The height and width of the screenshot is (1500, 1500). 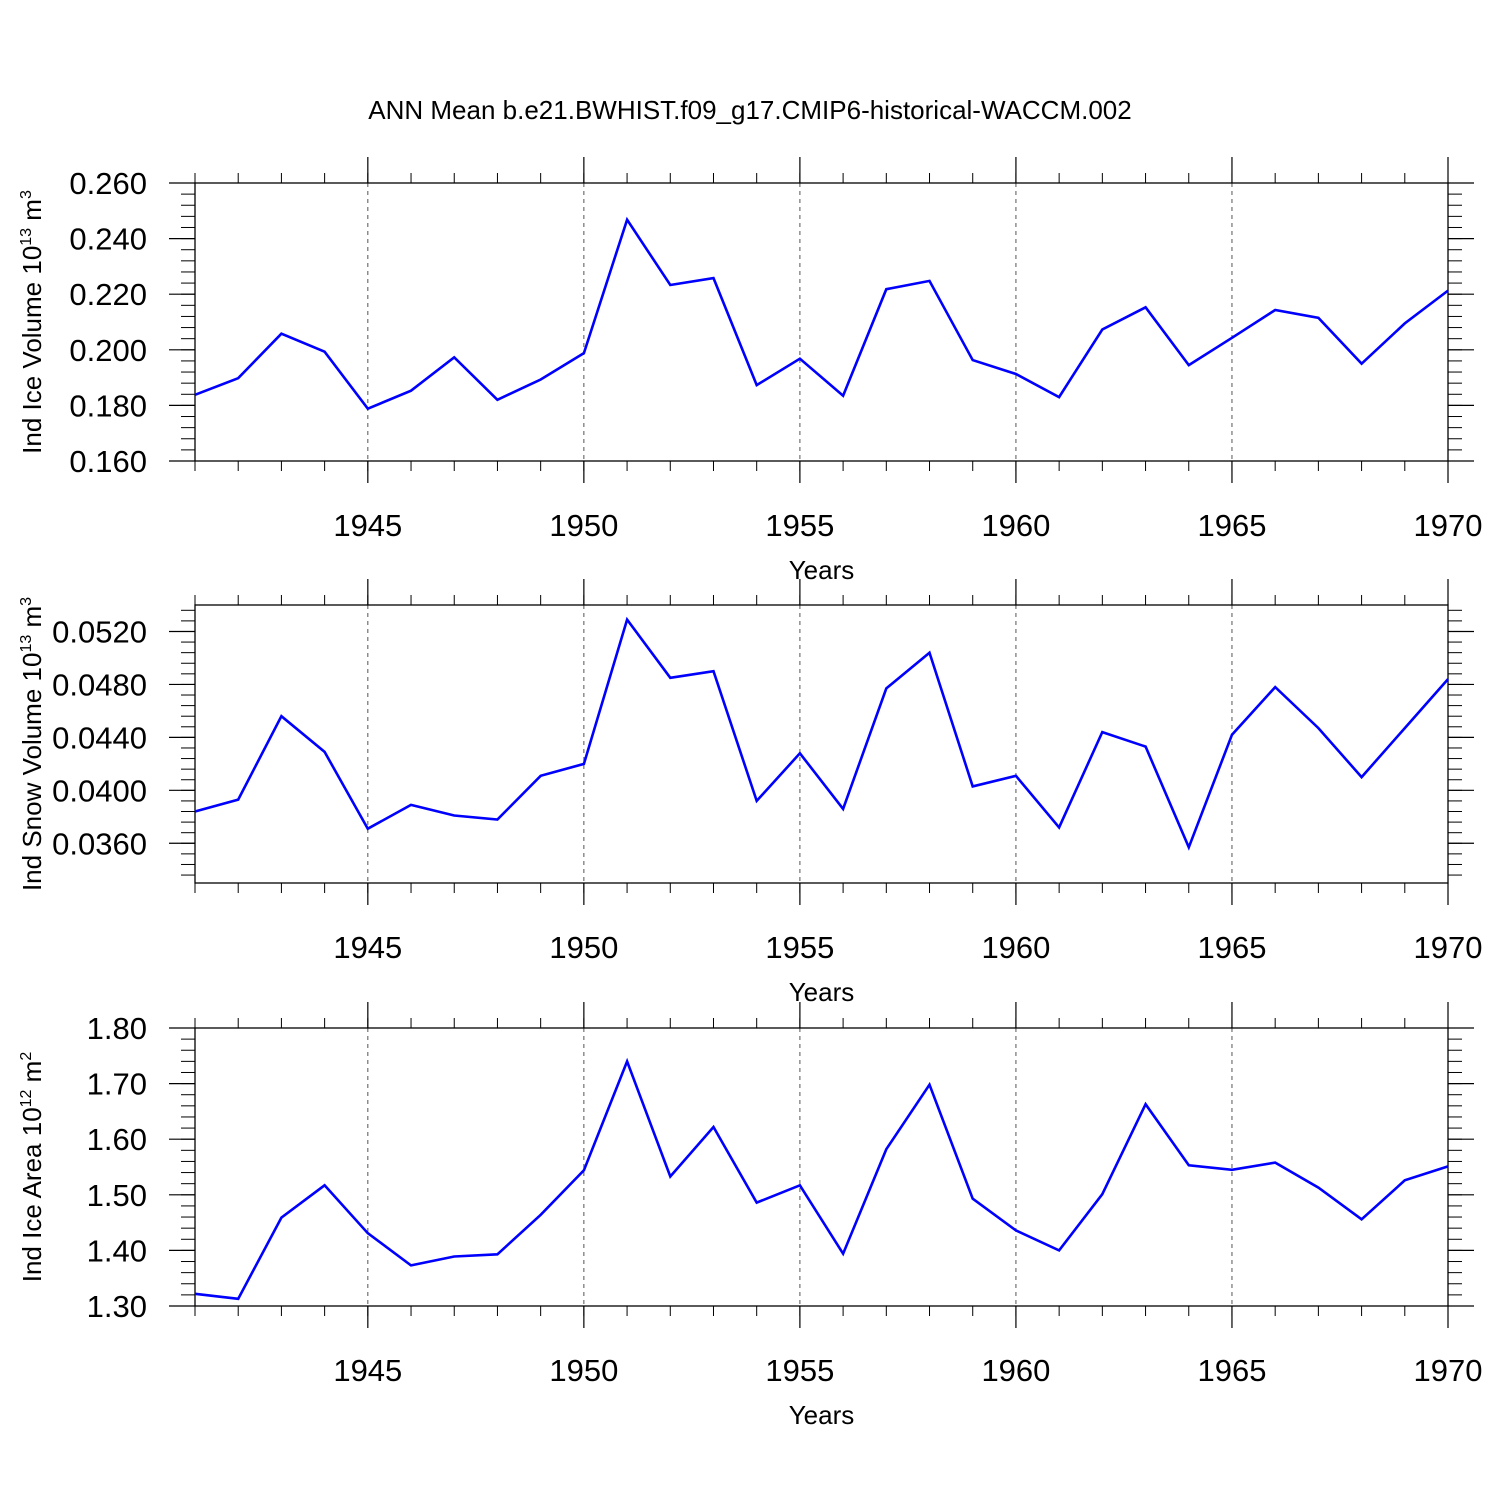 What do you see at coordinates (108, 239) in the screenshot?
I see `chart-1-y-tick-label: 0.240` at bounding box center [108, 239].